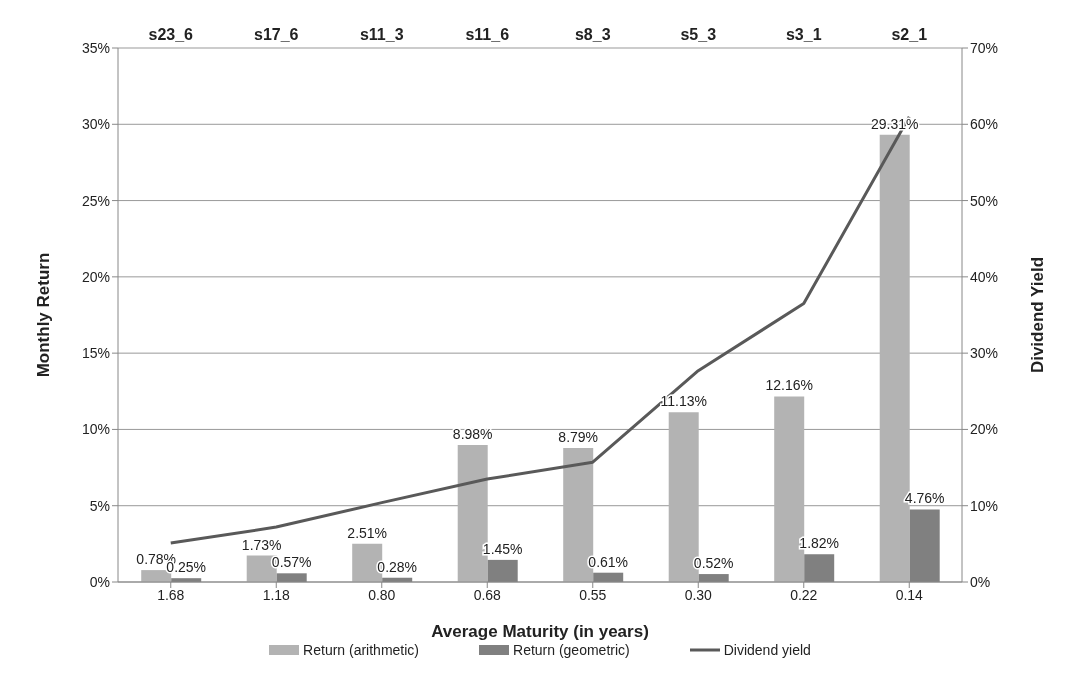  I want to click on y2-tick-label: 50%, so click(984, 200).